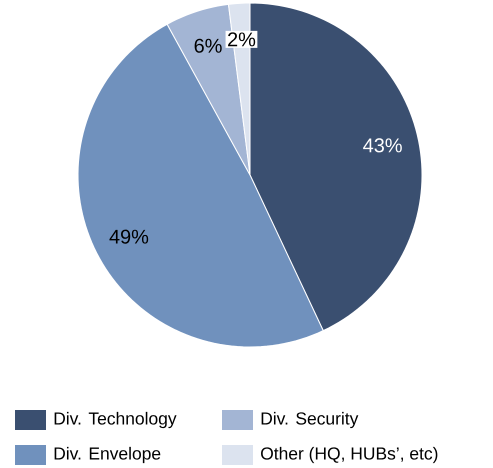  Describe the element at coordinates (349, 455) in the screenshot. I see `legend-label: Other (HQ, HUBs’, etc)` at that location.